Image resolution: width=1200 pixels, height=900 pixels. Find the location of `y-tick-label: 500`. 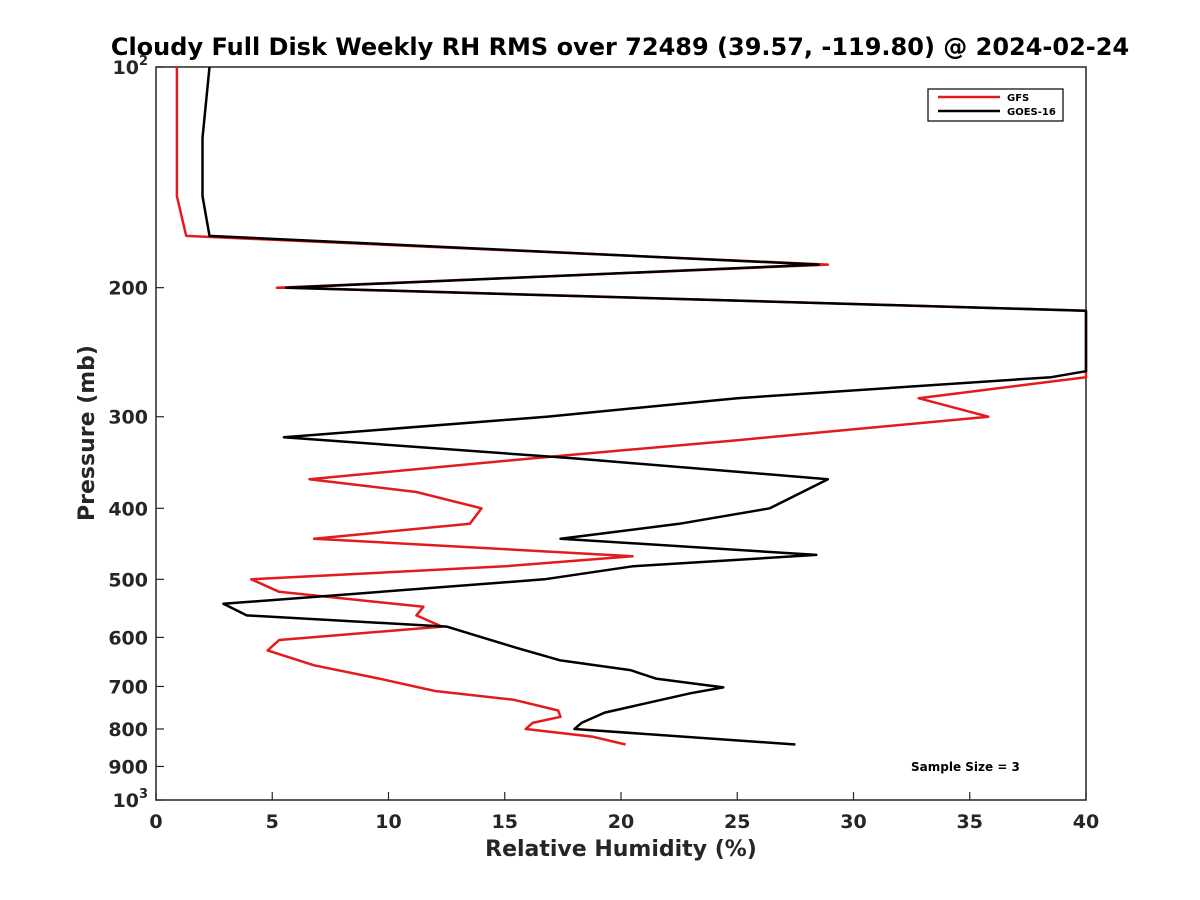

y-tick-label: 500 is located at coordinates (128, 580).